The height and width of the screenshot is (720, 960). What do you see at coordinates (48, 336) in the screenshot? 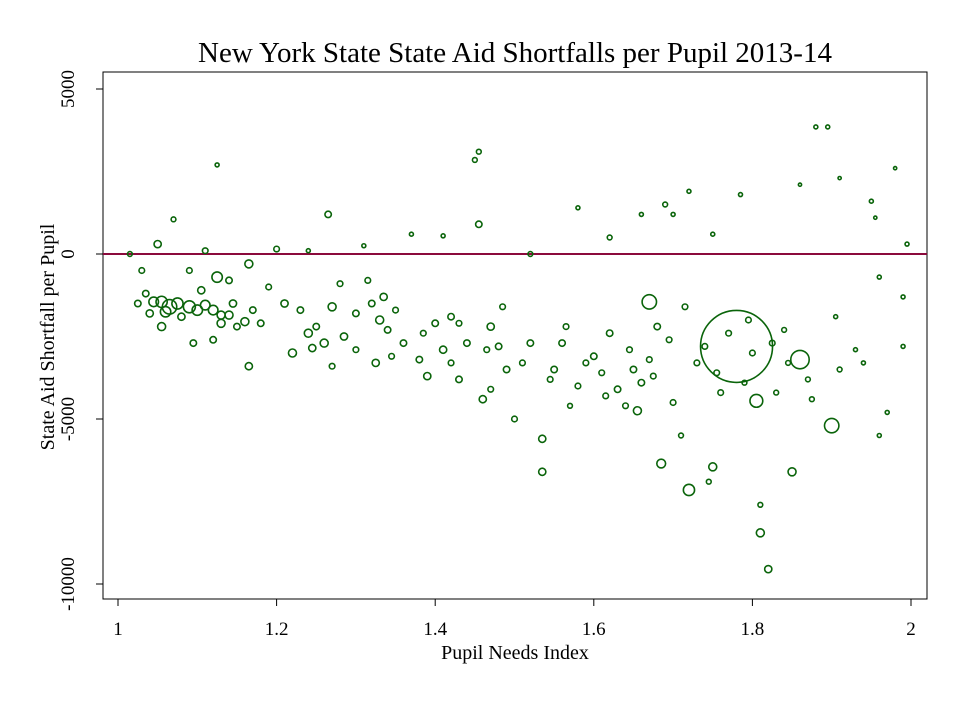
I see `y-axis-label: State Aid Shortfall per Pupil` at bounding box center [48, 336].